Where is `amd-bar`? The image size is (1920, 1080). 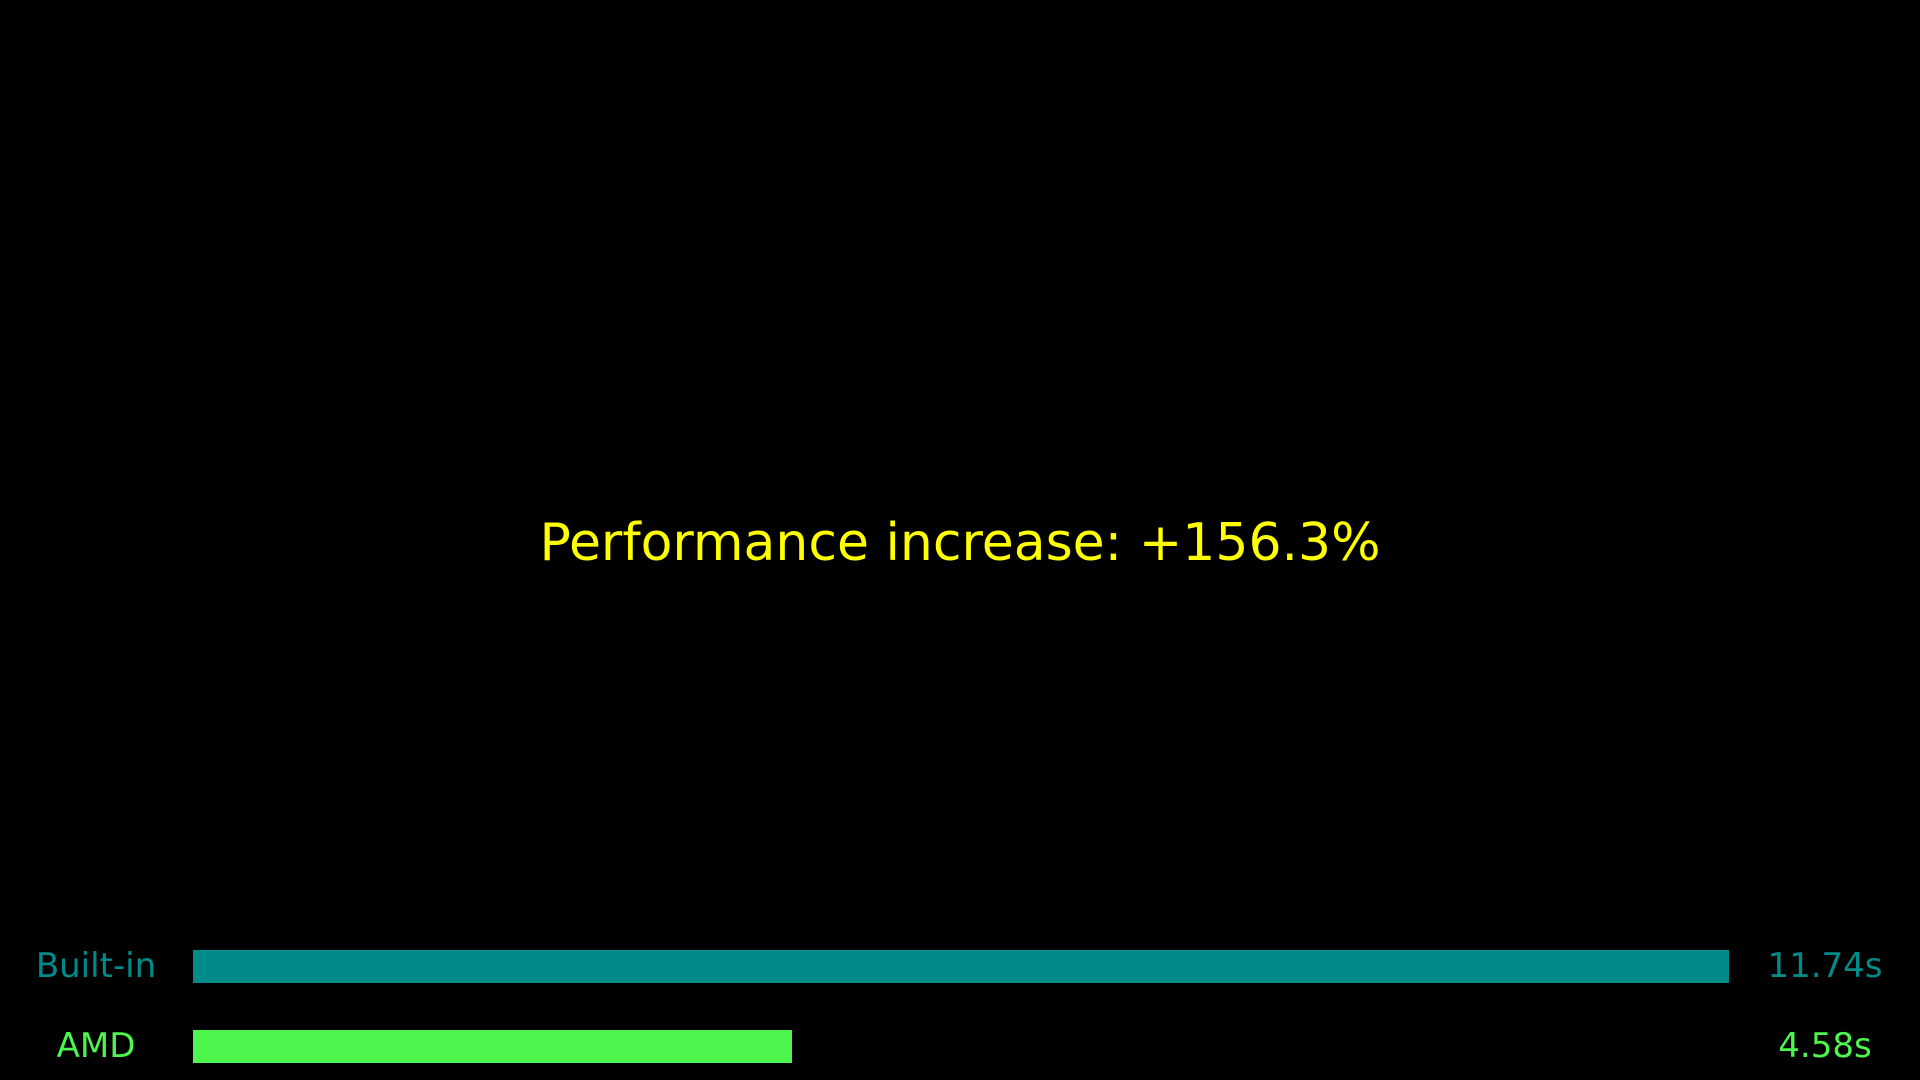 amd-bar is located at coordinates (492, 1046).